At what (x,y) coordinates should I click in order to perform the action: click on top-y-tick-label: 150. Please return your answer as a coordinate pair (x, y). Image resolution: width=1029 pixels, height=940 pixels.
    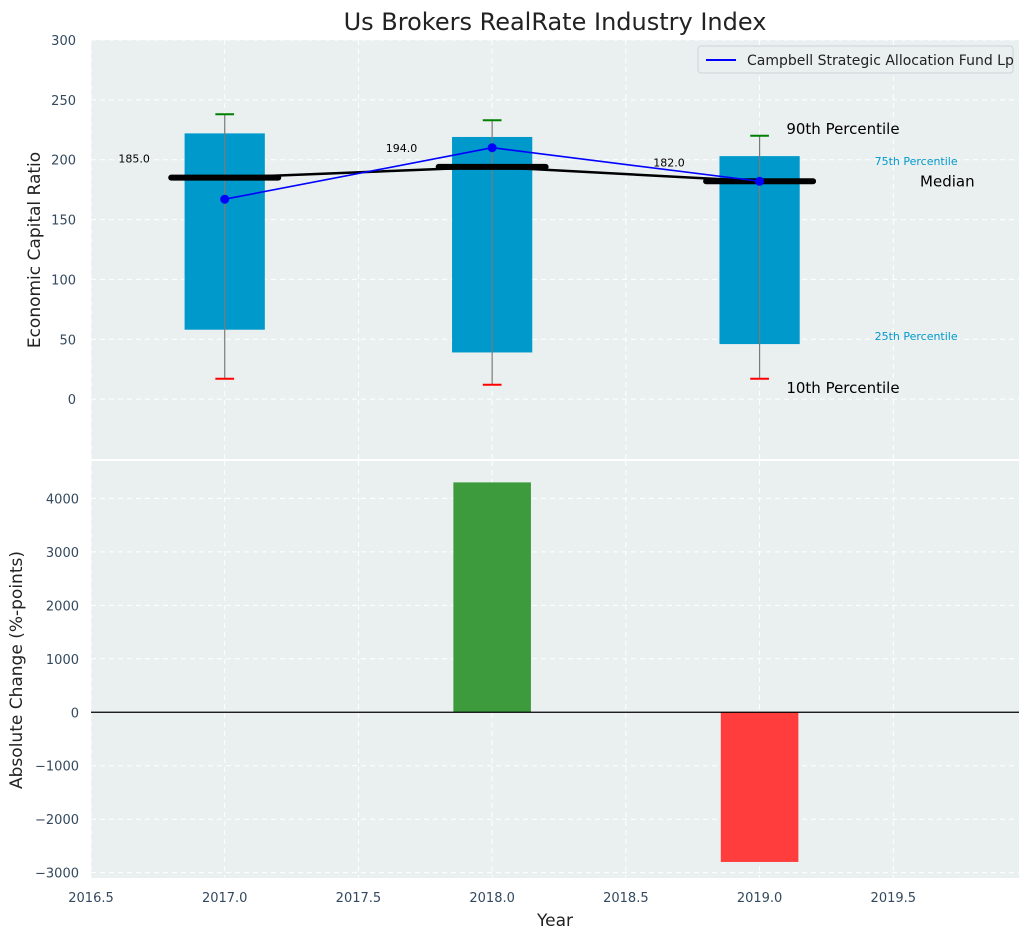
    Looking at the image, I should click on (63, 221).